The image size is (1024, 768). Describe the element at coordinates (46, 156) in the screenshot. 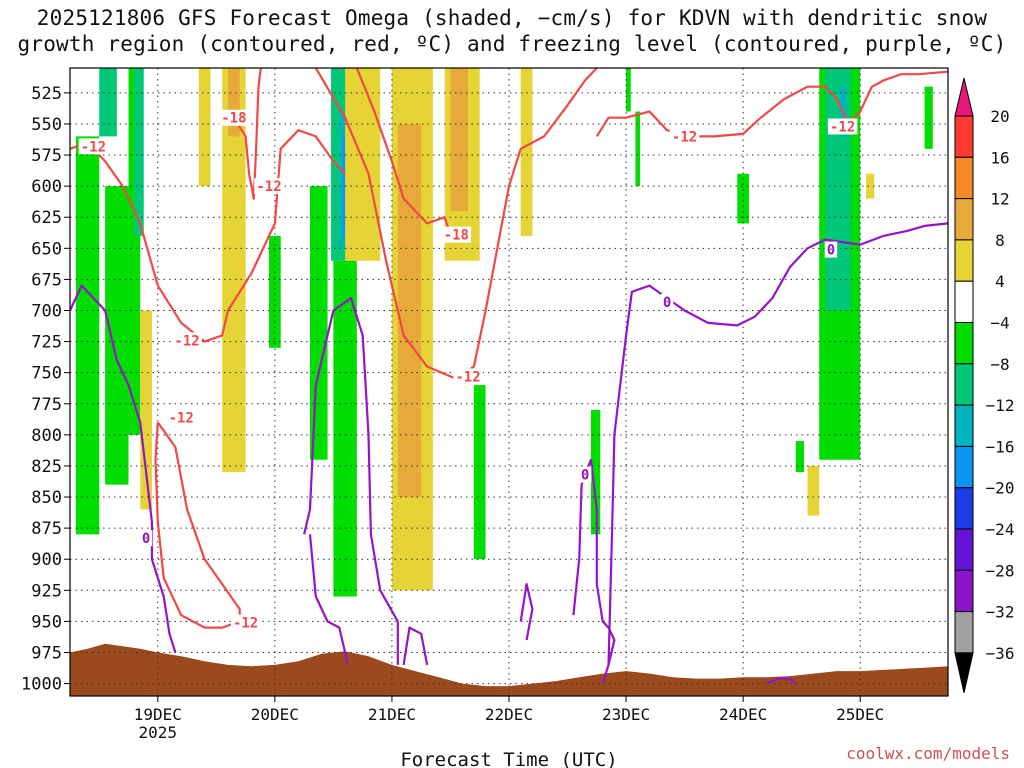

I see `y-tick-label-575: 575` at that location.